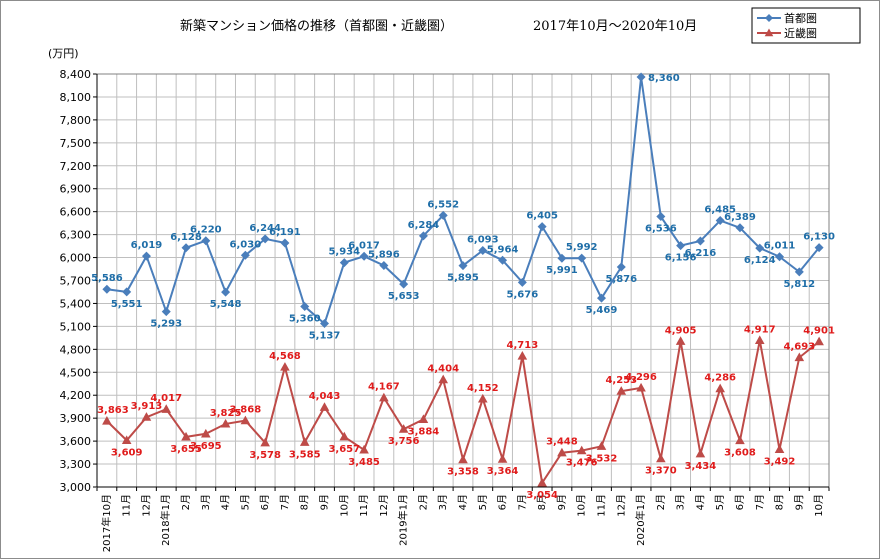  I want to click on chart-subtitle: 2017年10月～2020年10月, so click(615, 26).